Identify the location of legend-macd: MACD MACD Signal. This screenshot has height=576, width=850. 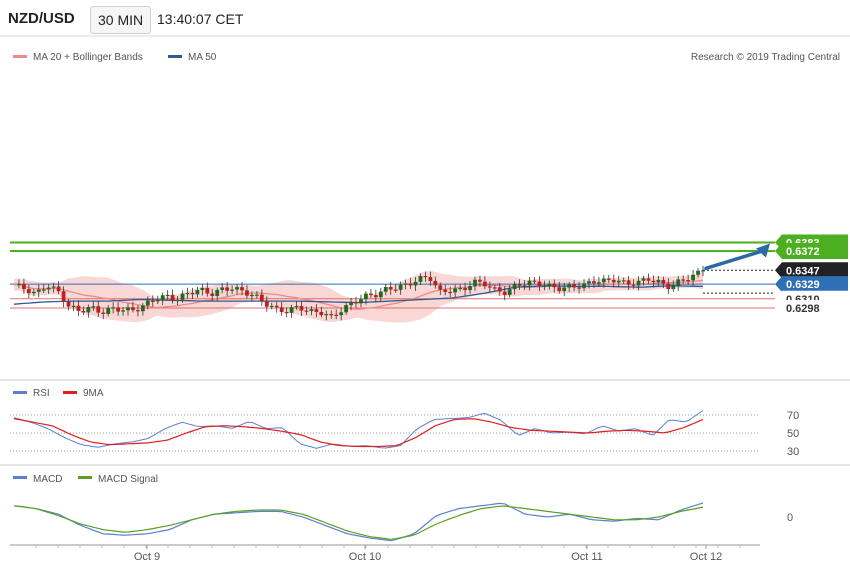
(85, 479).